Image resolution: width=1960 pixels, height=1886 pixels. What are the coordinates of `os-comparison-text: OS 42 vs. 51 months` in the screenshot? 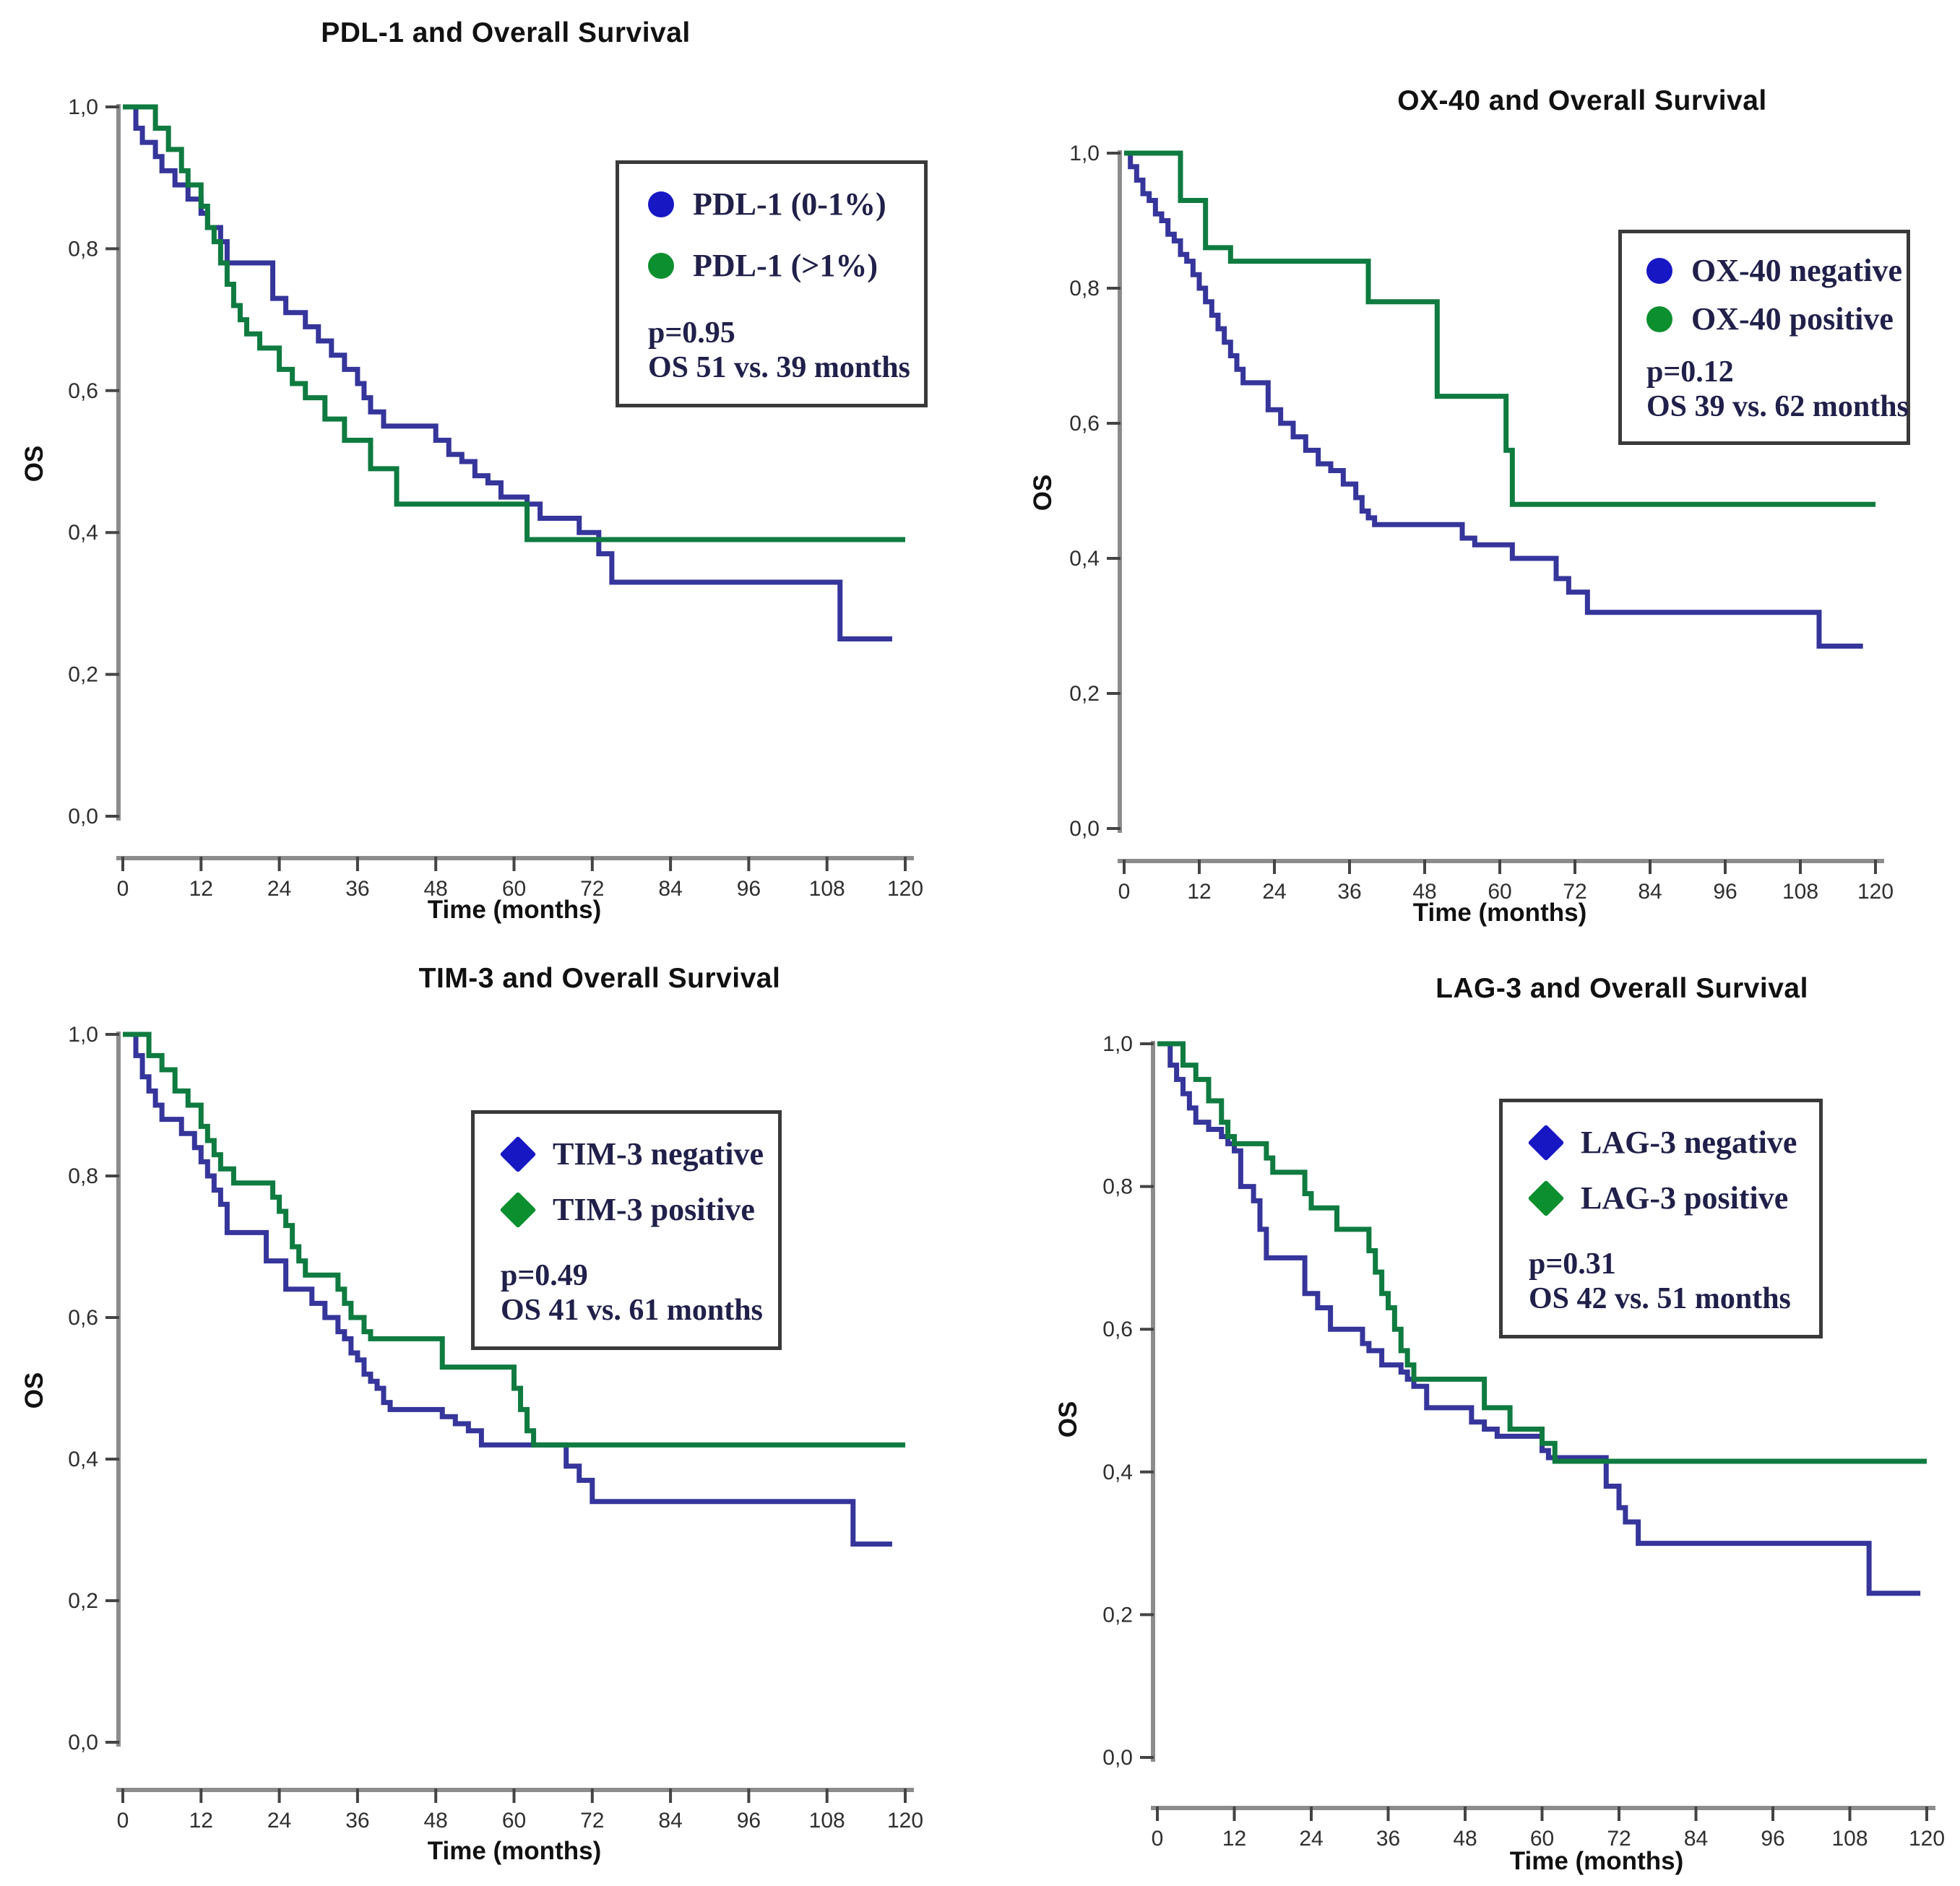 It's located at (1660, 1298).